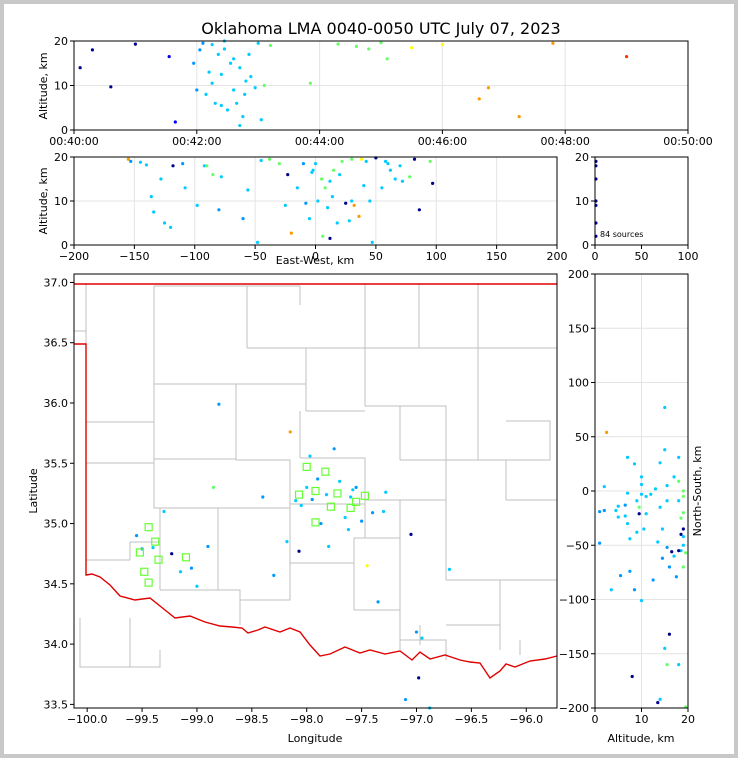 The image size is (738, 758). I want to click on y-tick-label: 35.0, so click(56, 524).